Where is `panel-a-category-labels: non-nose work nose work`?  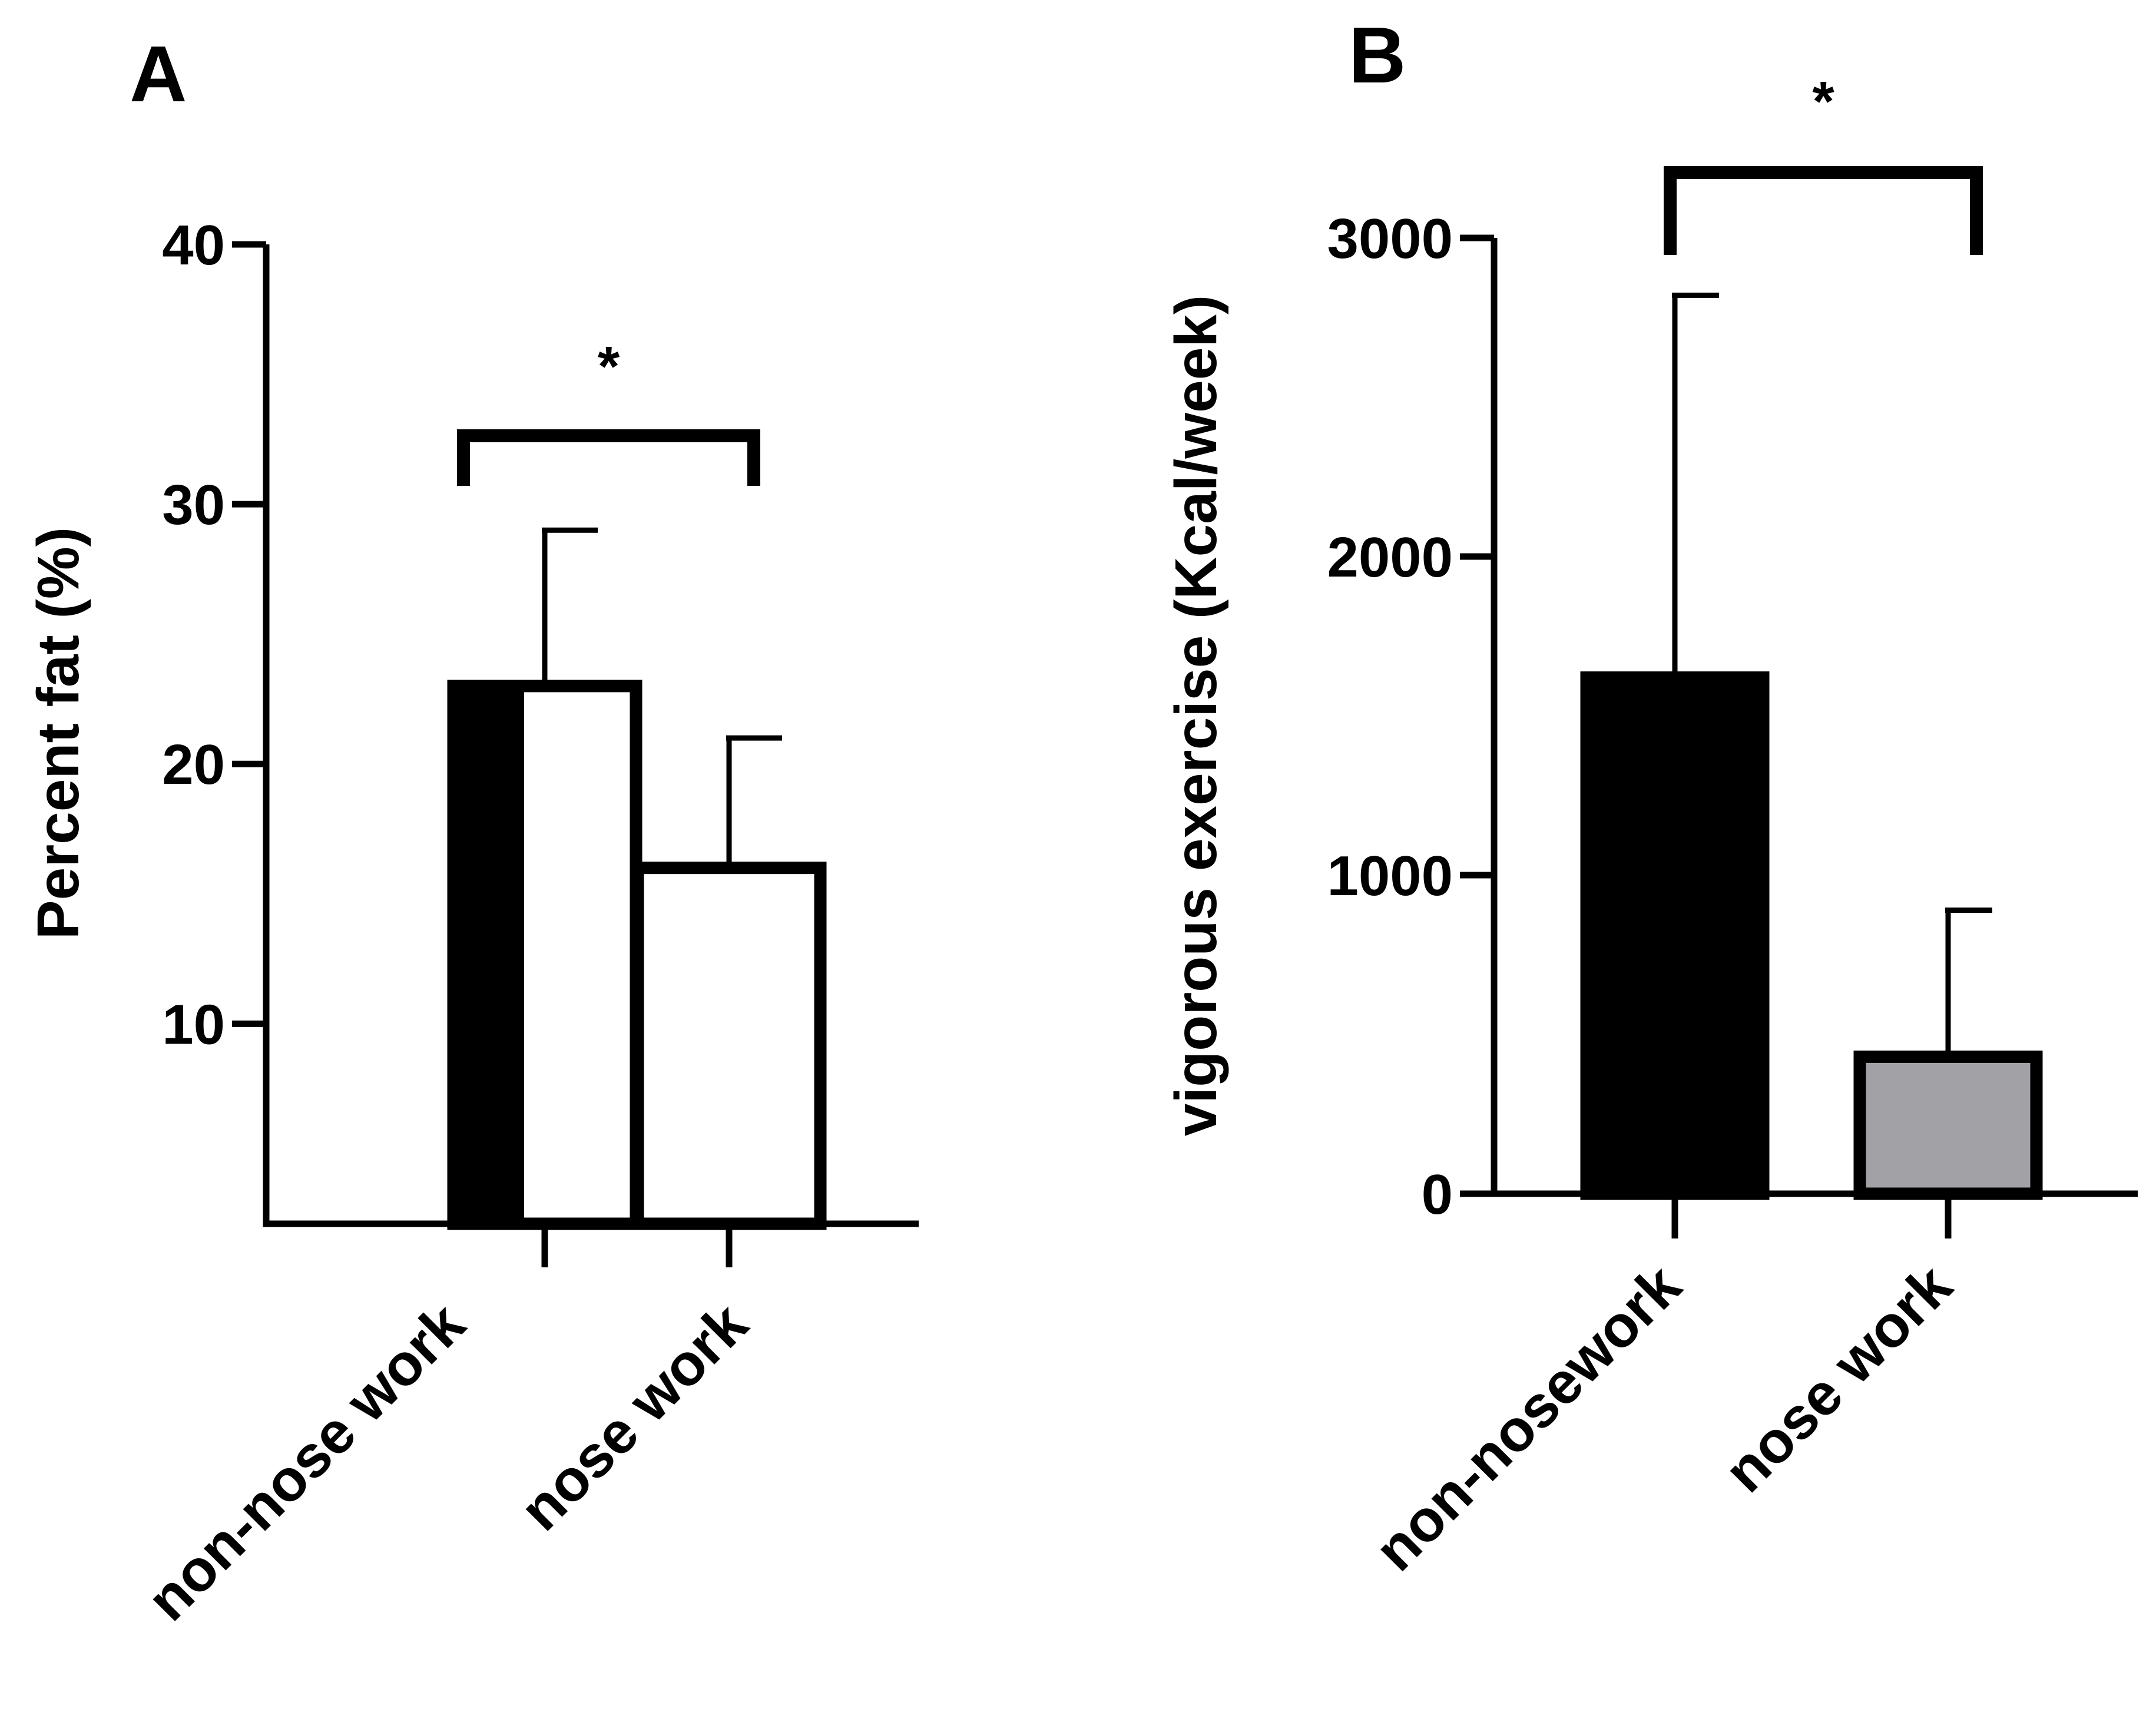
panel-a-category-labels: non-nose work nose work is located at coordinates (447, 1461).